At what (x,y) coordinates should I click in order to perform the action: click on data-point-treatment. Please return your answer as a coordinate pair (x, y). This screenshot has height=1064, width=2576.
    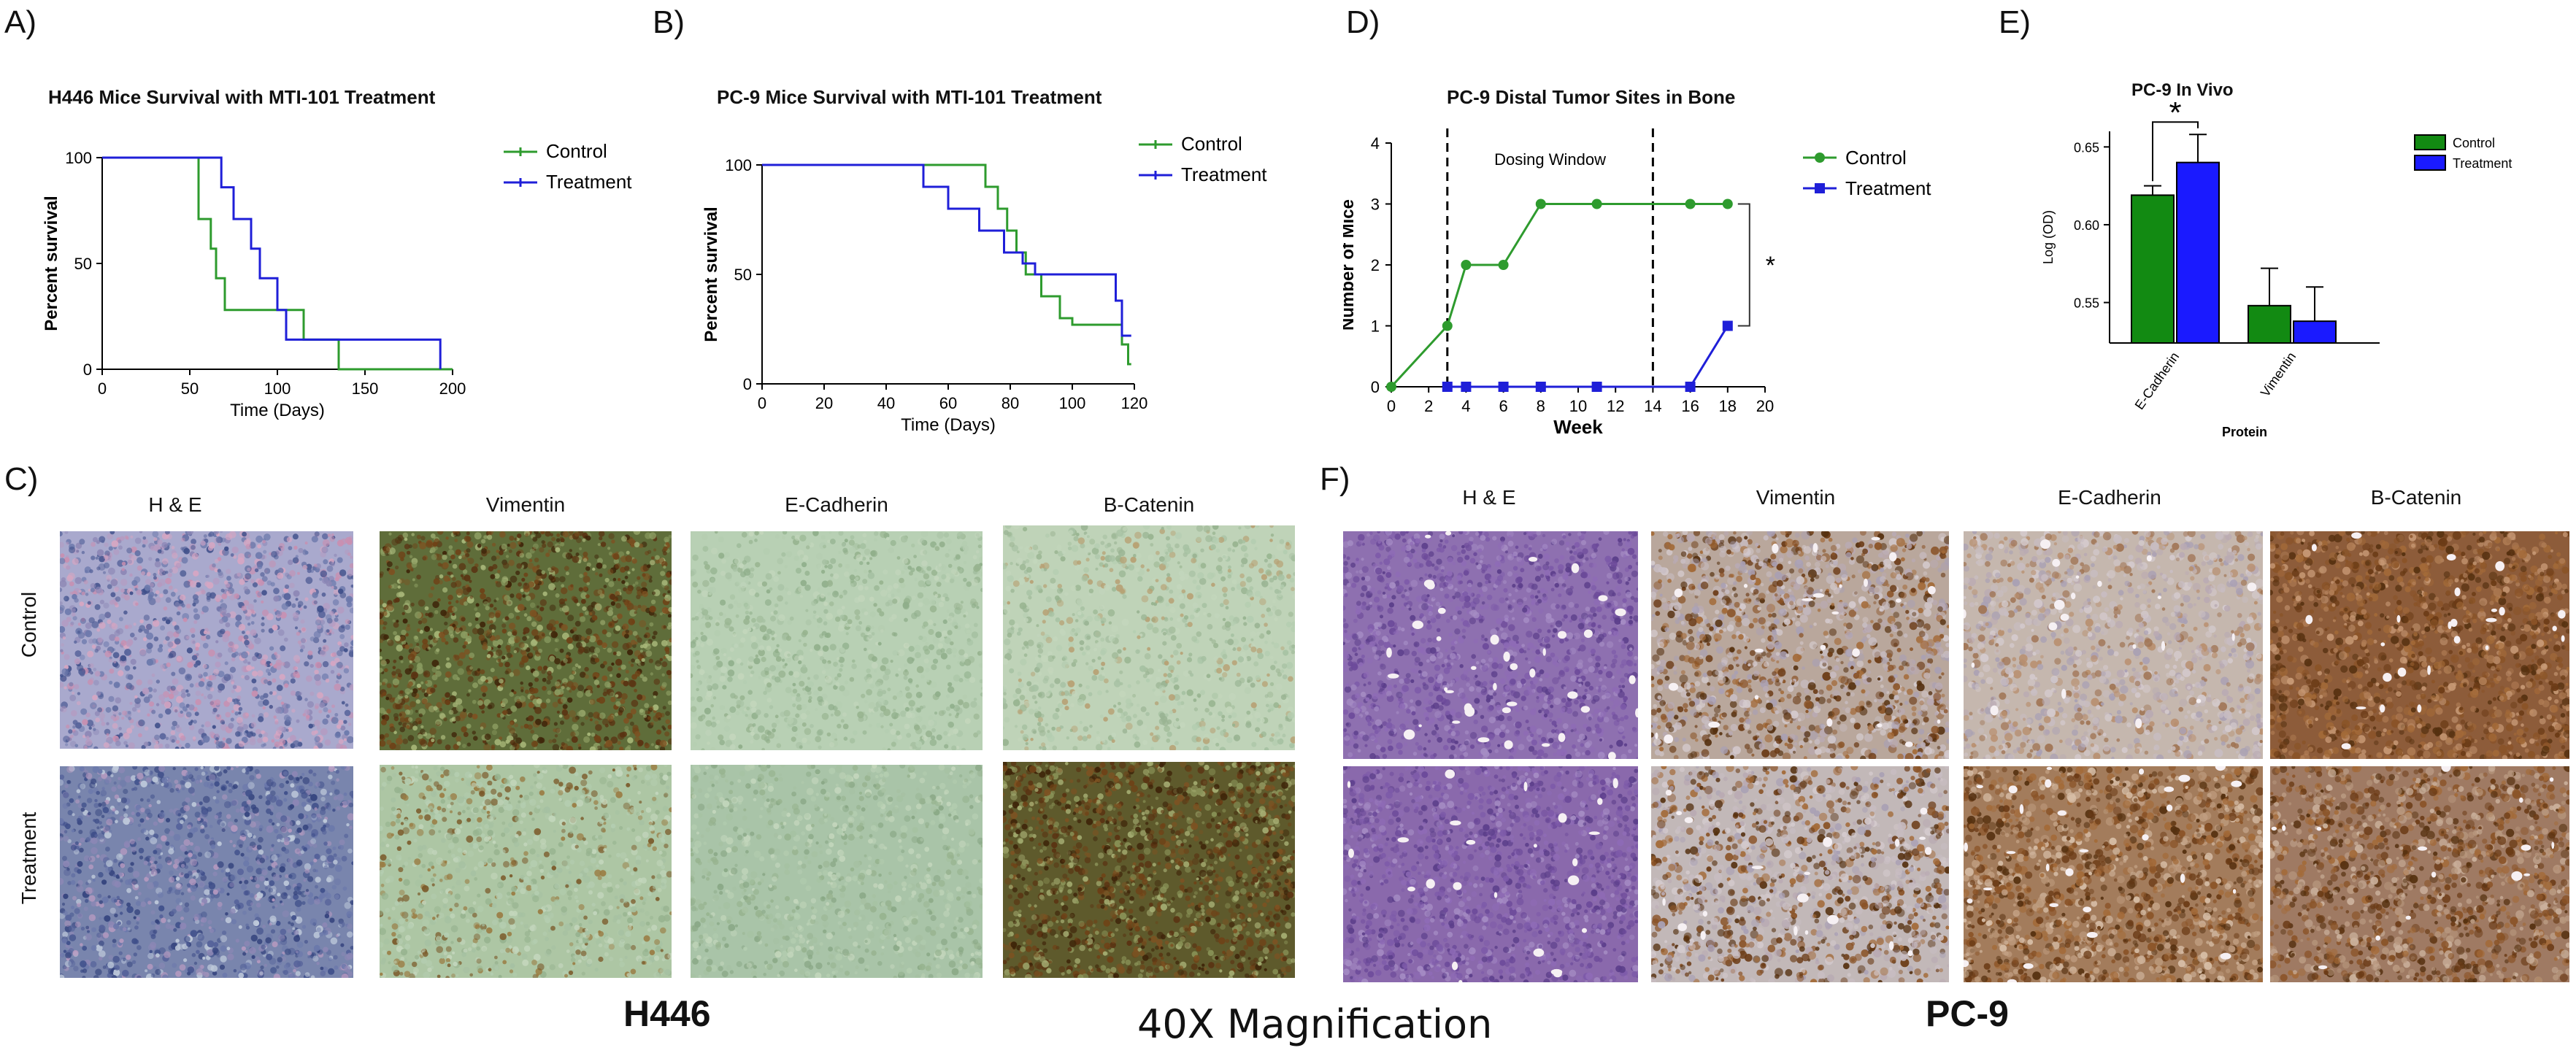
    Looking at the image, I should click on (1503, 387).